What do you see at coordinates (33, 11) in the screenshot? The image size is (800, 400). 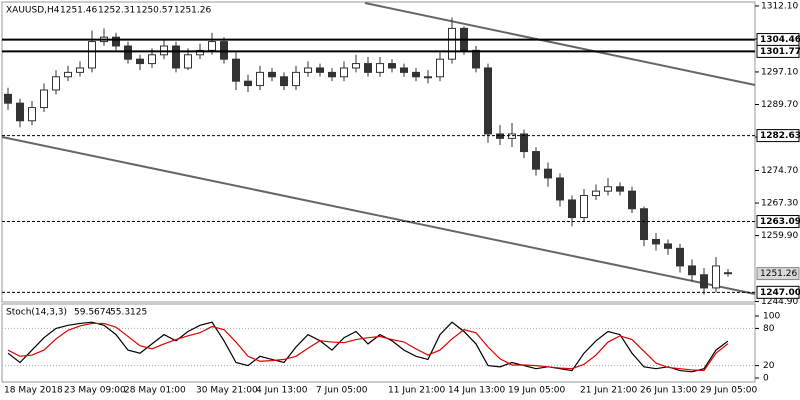 I see `symbol: XAUUSD,H4` at bounding box center [33, 11].